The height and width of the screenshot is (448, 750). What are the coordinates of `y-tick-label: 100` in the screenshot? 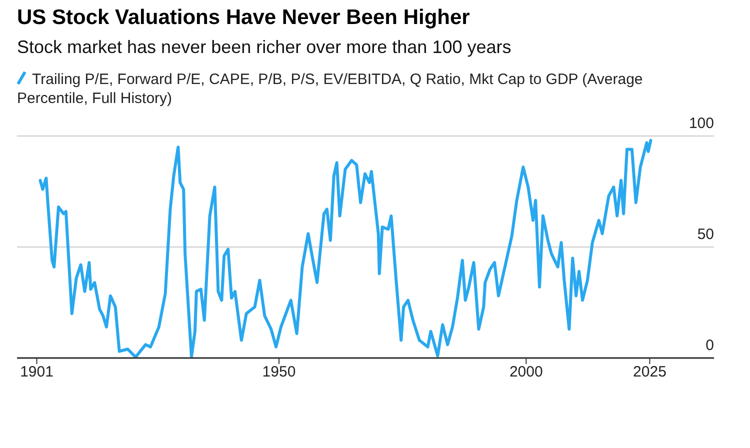 It's located at (701, 123).